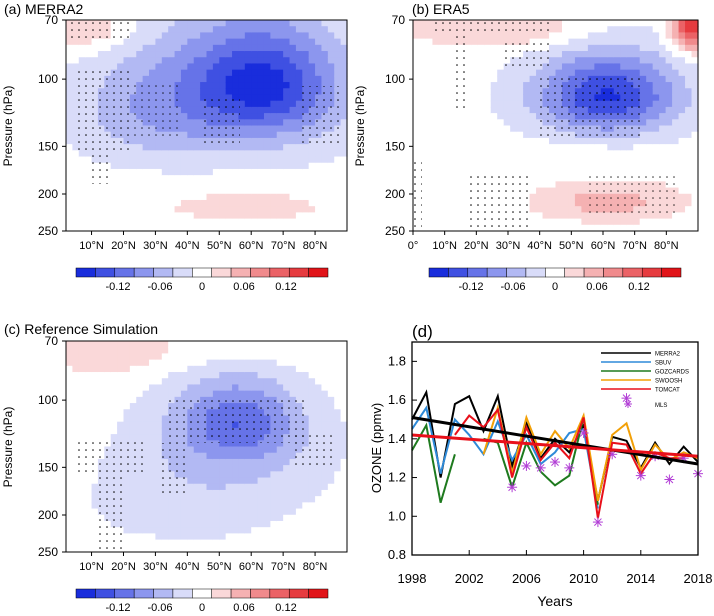 The height and width of the screenshot is (616, 714). What do you see at coordinates (672, 373) in the screenshot?
I see `legend-label: GOZCARDS` at bounding box center [672, 373].